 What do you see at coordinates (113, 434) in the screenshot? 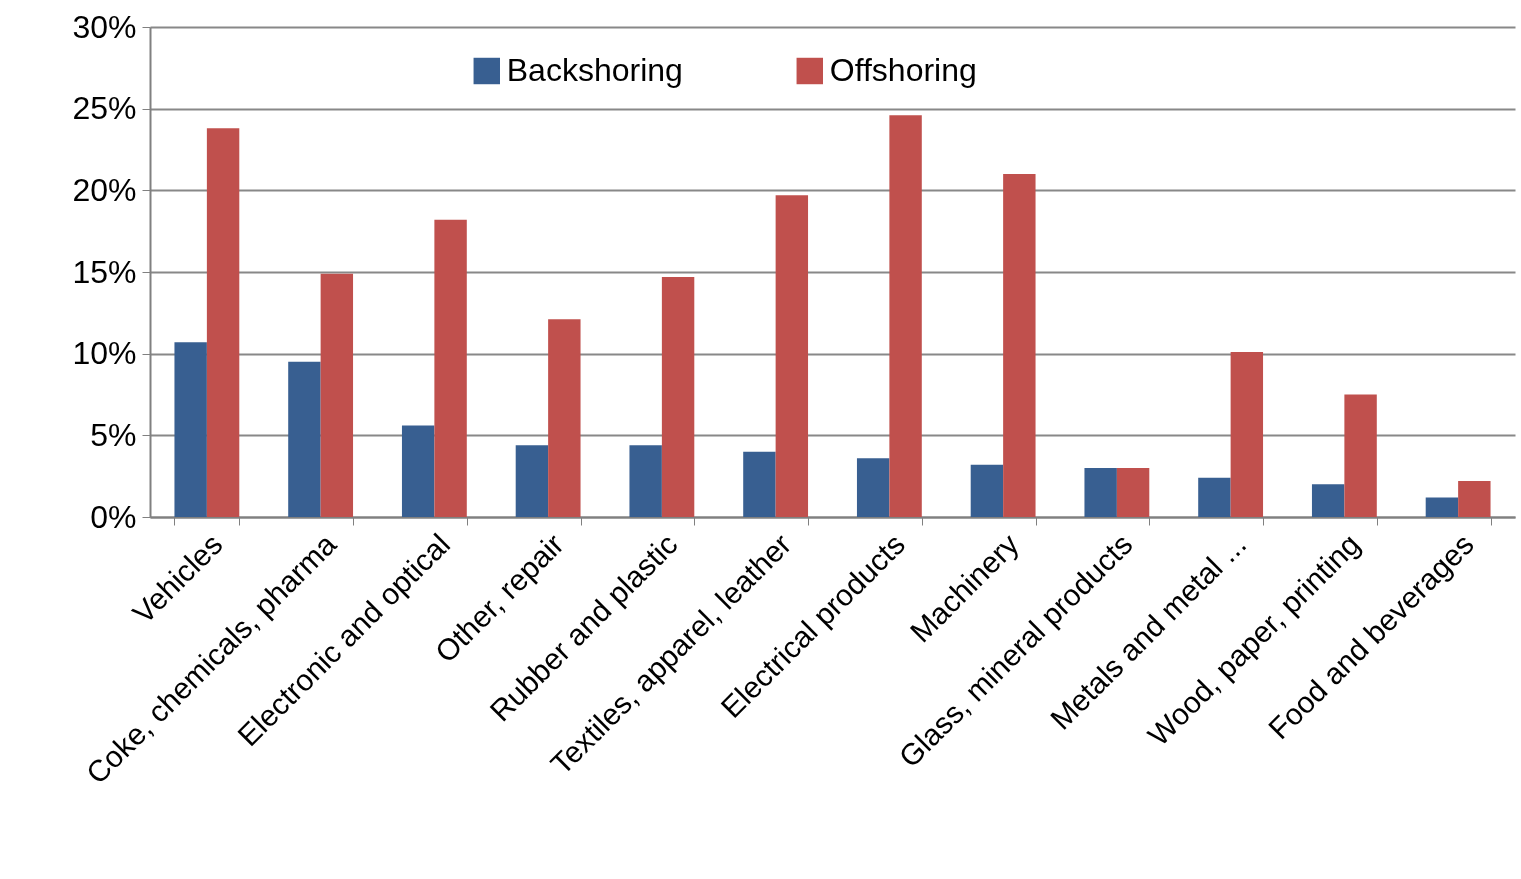
I see `y-tick-label: 5%` at bounding box center [113, 434].